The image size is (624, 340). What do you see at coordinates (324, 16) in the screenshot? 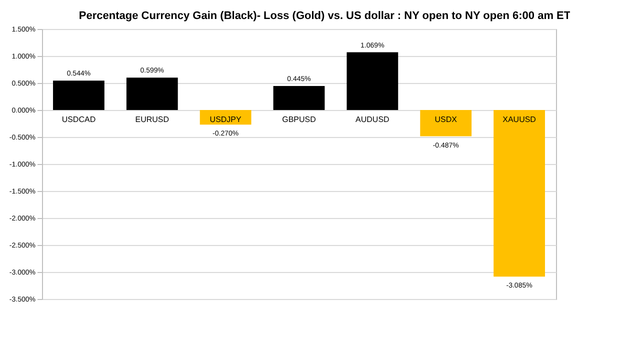
I see `chart-title: Percentage Currency Gain (Black)- Loss (Gold) vs. US dollar : NY open to NY open 6:00 am ET` at bounding box center [324, 16].